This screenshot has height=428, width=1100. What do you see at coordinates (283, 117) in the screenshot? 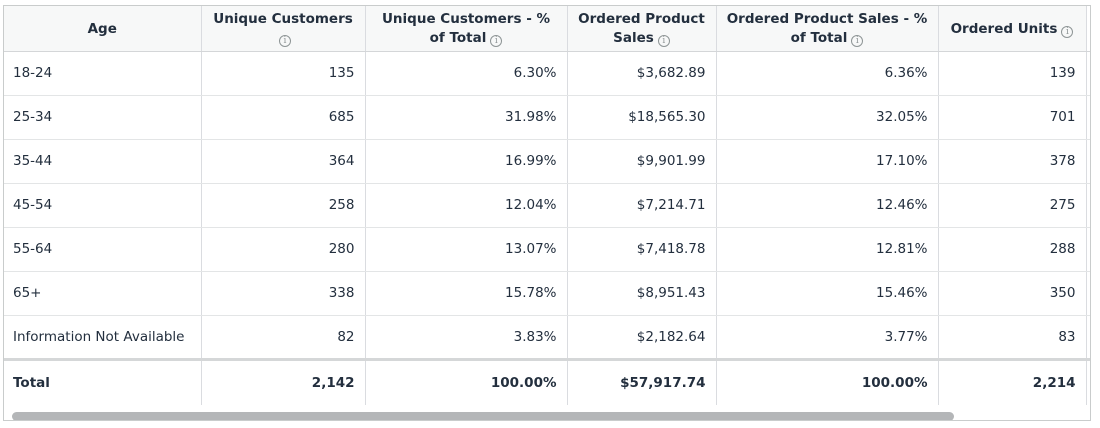
I see `cell-unique-customers: 685` at bounding box center [283, 117].